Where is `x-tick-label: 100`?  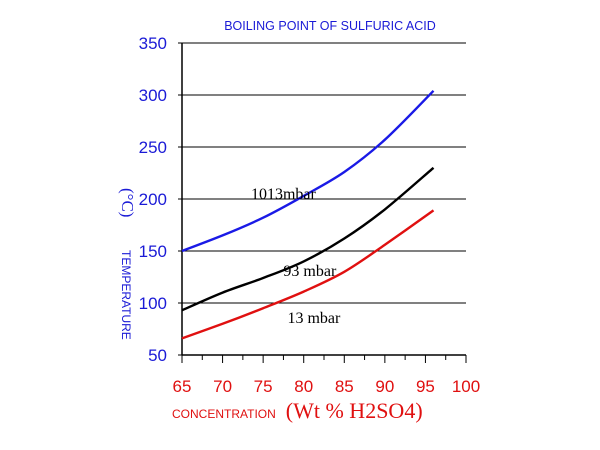 x-tick-label: 100 is located at coordinates (466, 386).